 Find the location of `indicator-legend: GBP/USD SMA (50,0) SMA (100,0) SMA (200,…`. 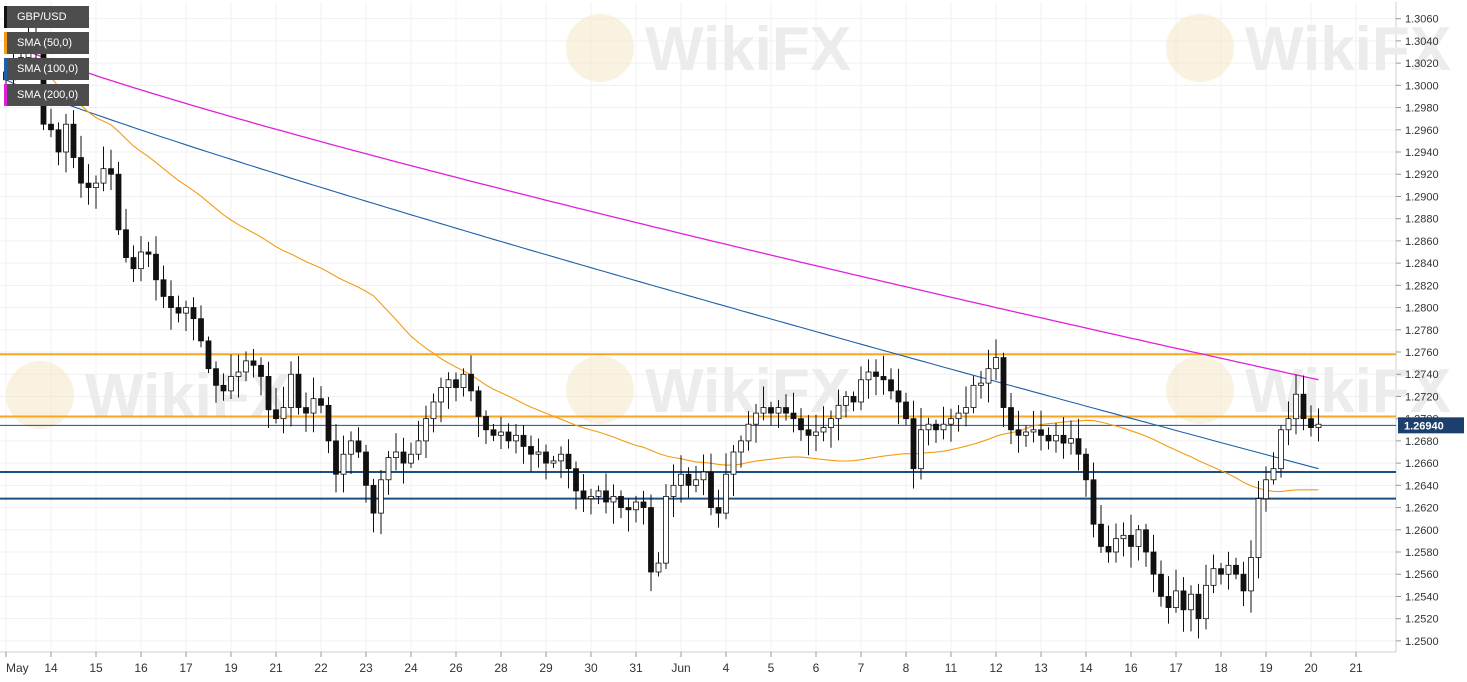

indicator-legend: GBP/USD SMA (50,0) SMA (100,0) SMA (200,… is located at coordinates (46, 58).